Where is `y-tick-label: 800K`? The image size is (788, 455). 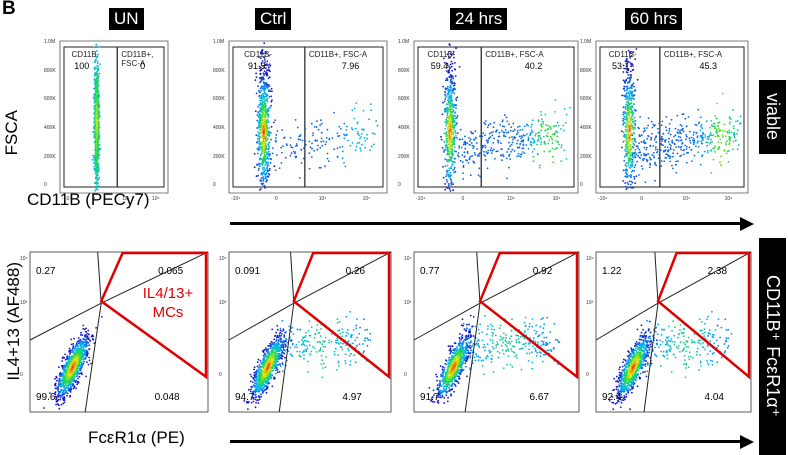
y-tick-label: 800K is located at coordinates (404, 70).